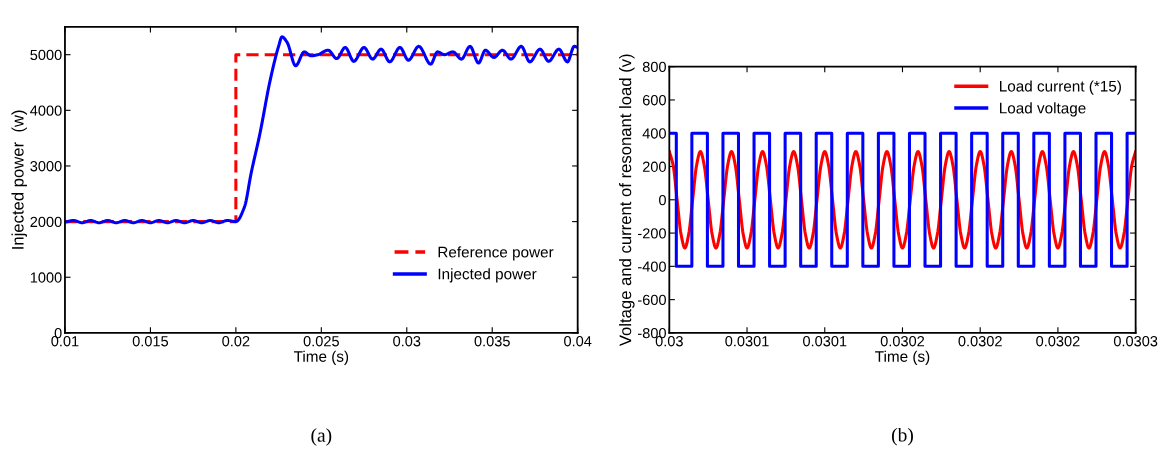 This screenshot has width=1160, height=463. Describe the element at coordinates (46, 222) in the screenshot. I see `y-tick-label: 2000` at that location.